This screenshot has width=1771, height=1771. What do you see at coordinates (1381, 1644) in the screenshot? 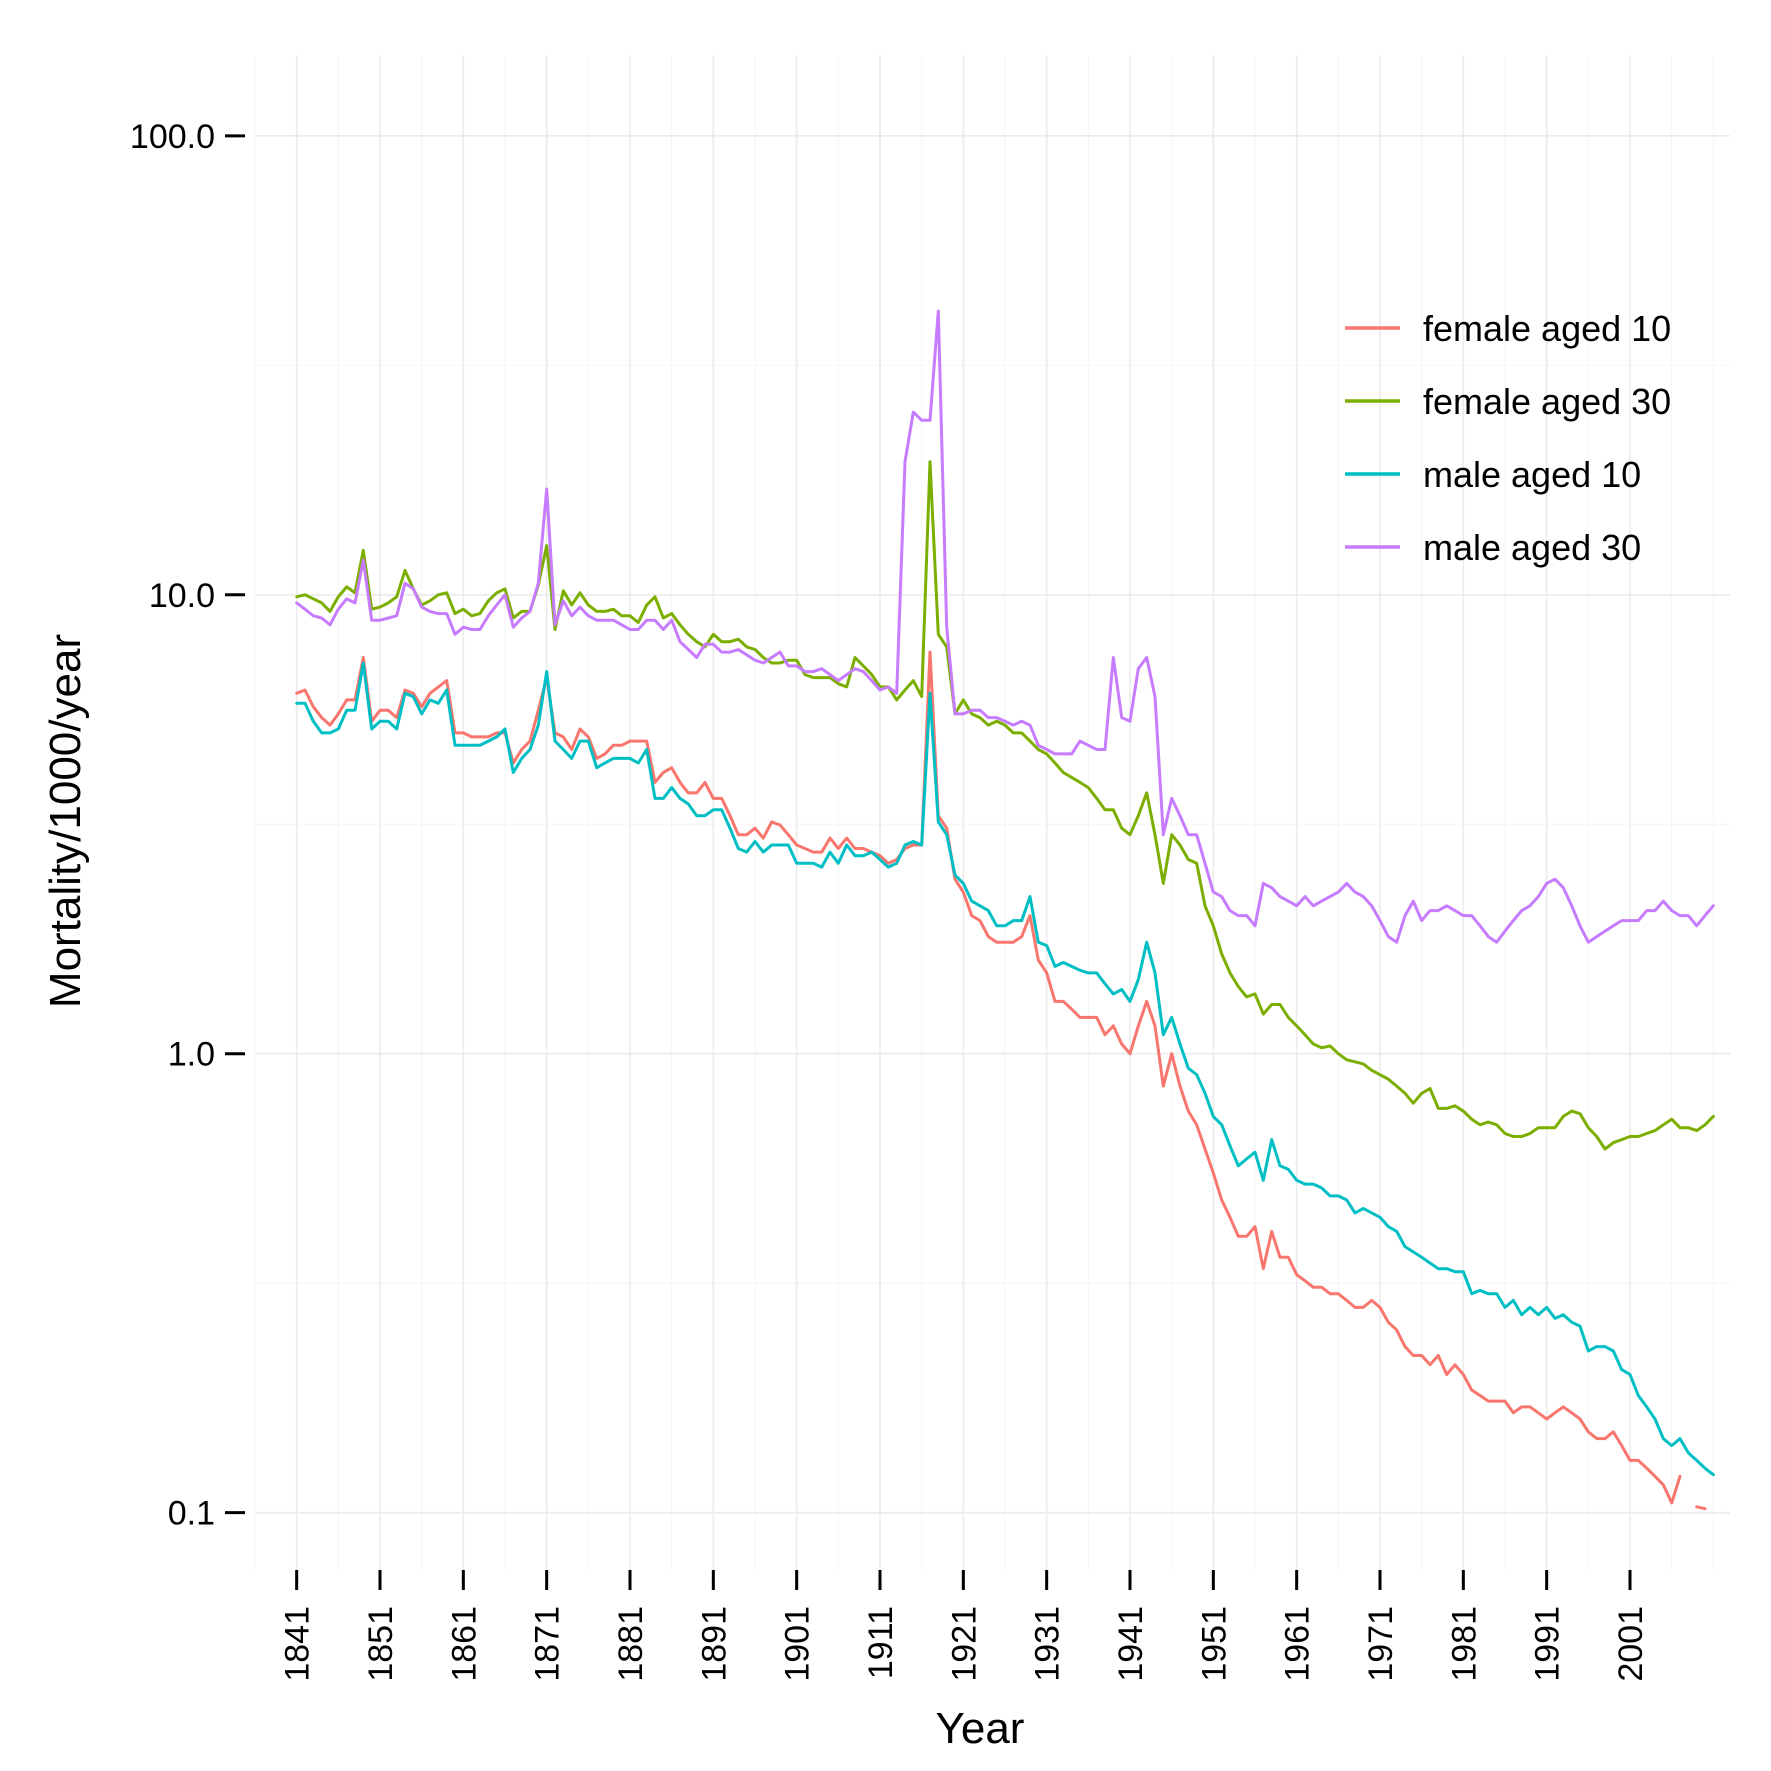
I see `x-tick-label: 1971` at bounding box center [1381, 1644].